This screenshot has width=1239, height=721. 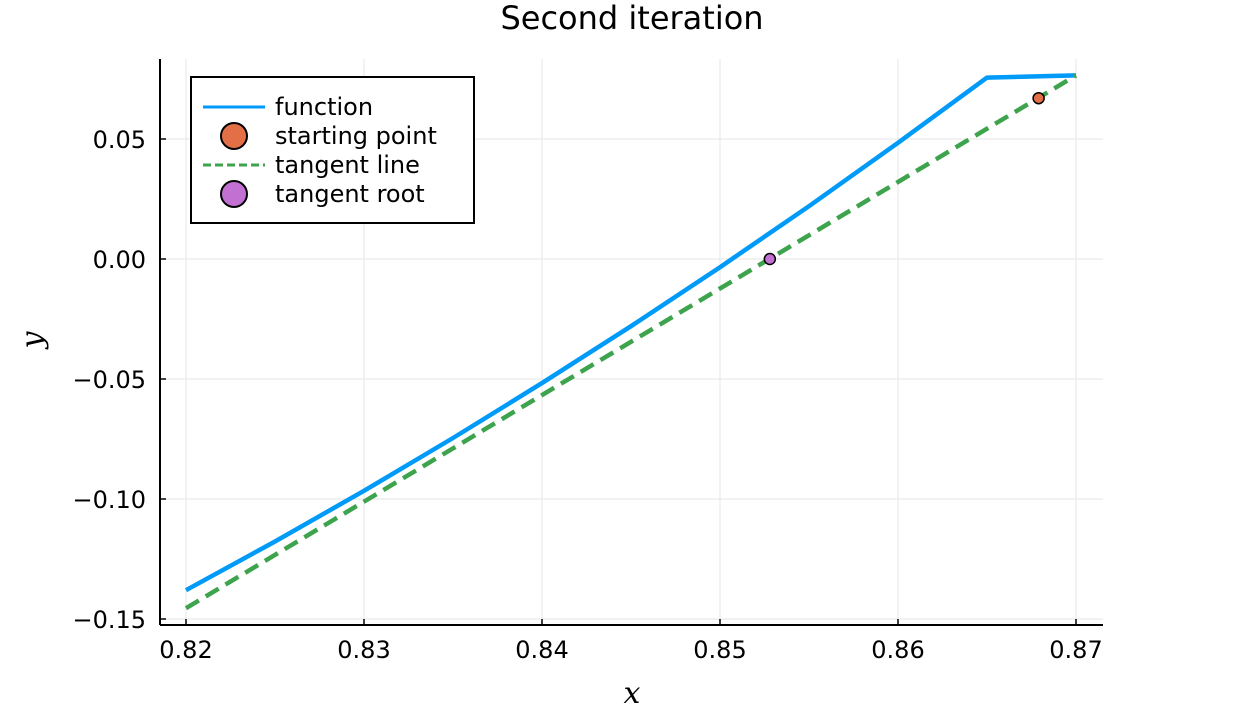 What do you see at coordinates (897, 650) in the screenshot?
I see `x-tick-label: 0.86` at bounding box center [897, 650].